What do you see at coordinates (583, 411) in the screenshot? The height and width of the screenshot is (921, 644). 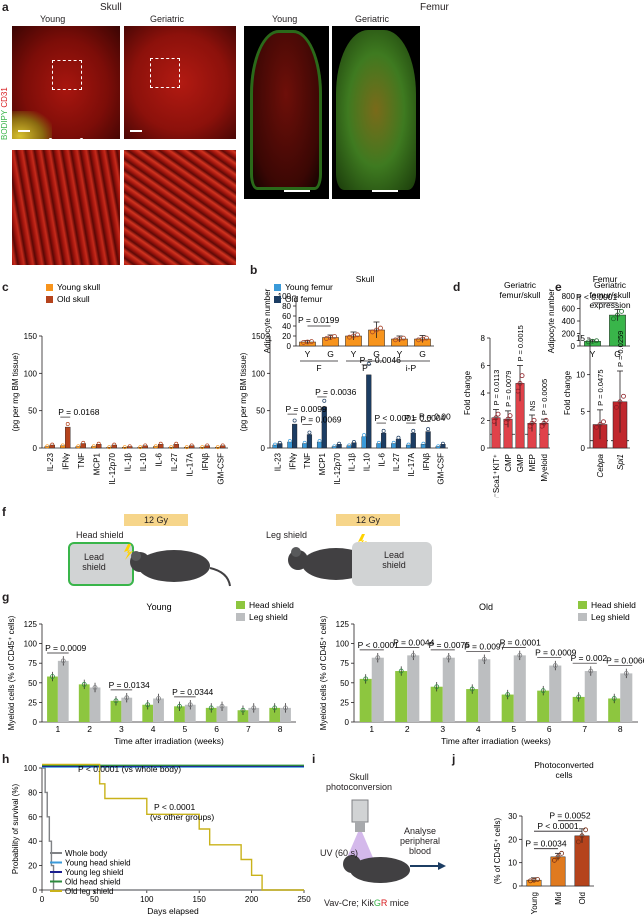 I see `y-tick-label: 5` at bounding box center [583, 411].